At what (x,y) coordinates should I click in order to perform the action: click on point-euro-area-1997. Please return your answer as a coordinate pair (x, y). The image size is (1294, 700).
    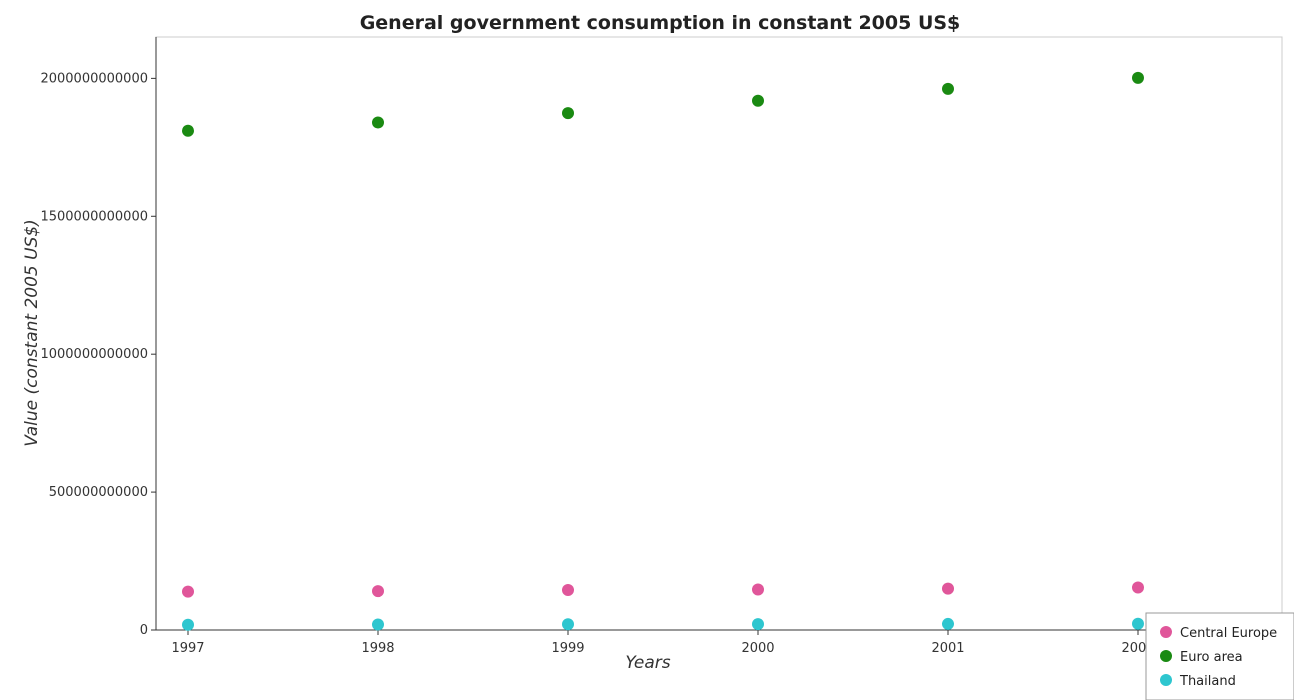
    Looking at the image, I should click on (188, 130).